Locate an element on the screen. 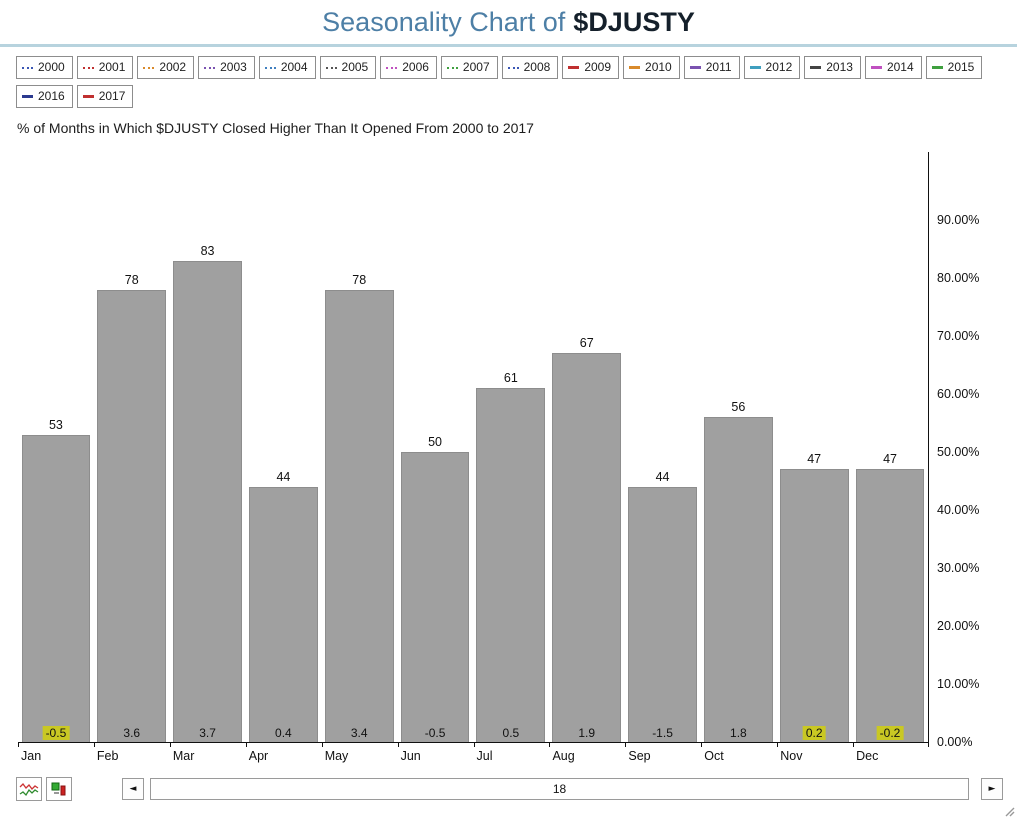  y-tick-label: 90.00% is located at coordinates (958, 220).